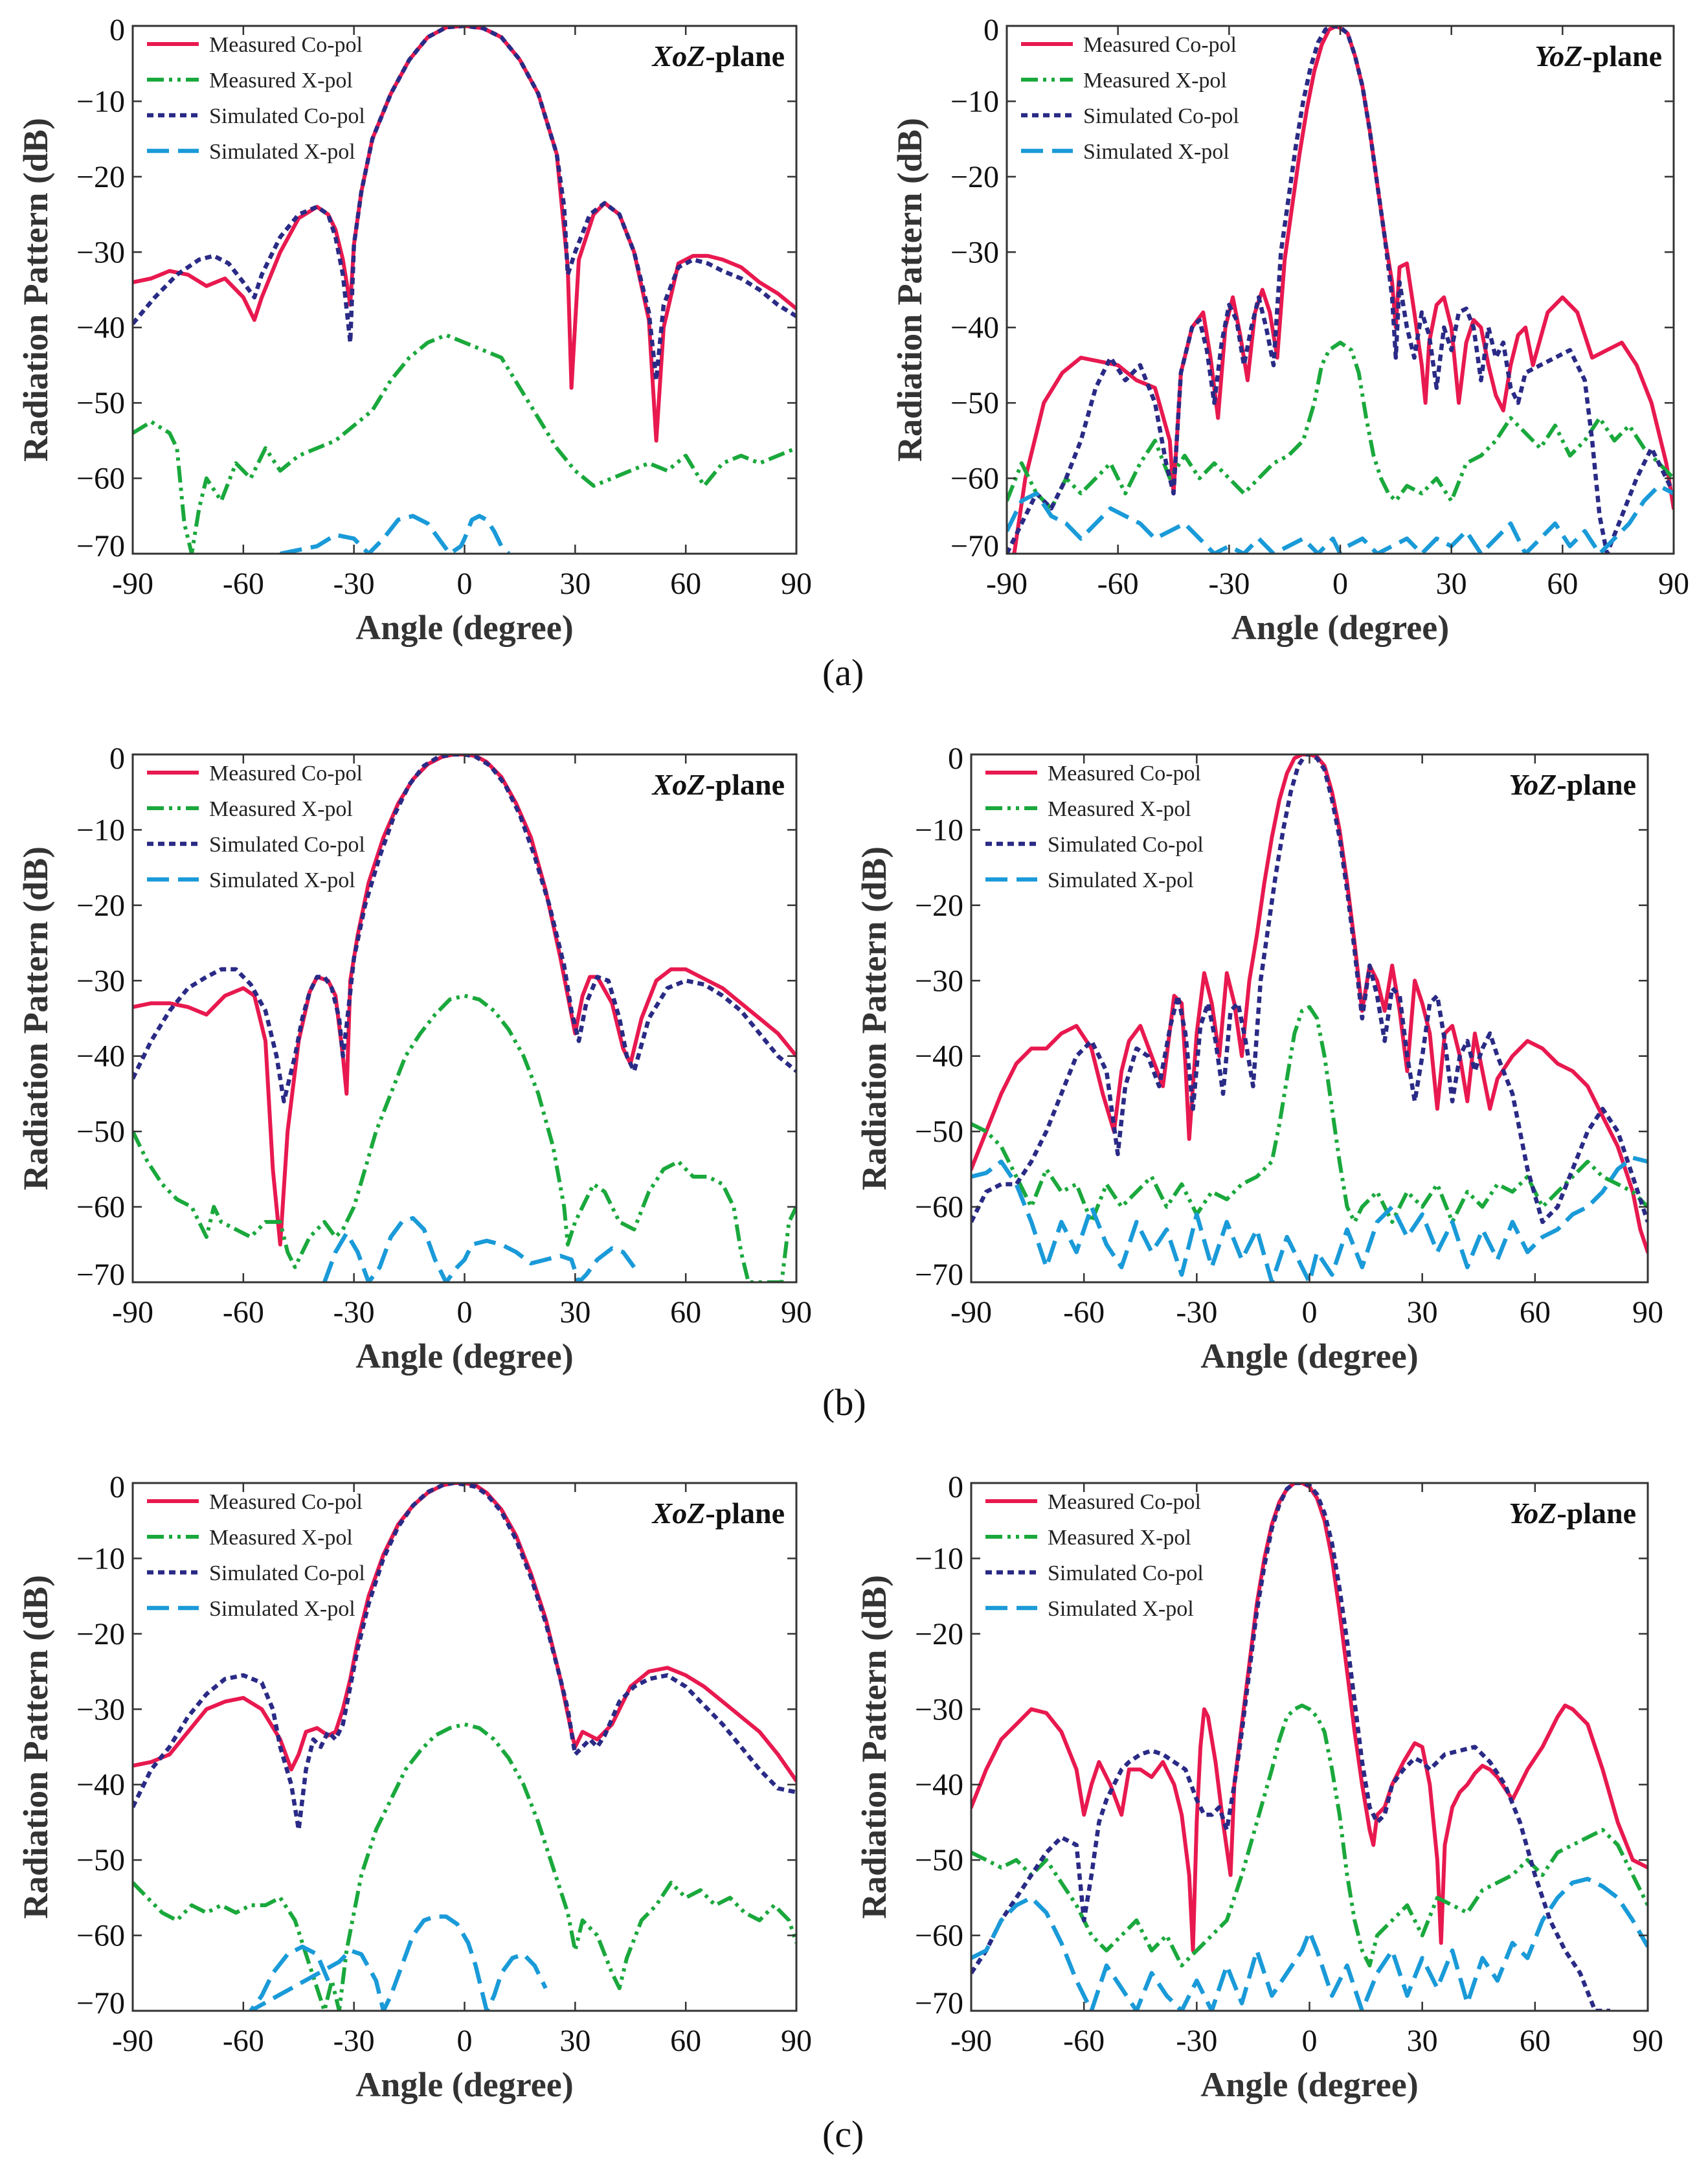 The height and width of the screenshot is (2174, 1708). What do you see at coordinates (575, 584) in the screenshot?
I see `x-tick-label: 30` at bounding box center [575, 584].